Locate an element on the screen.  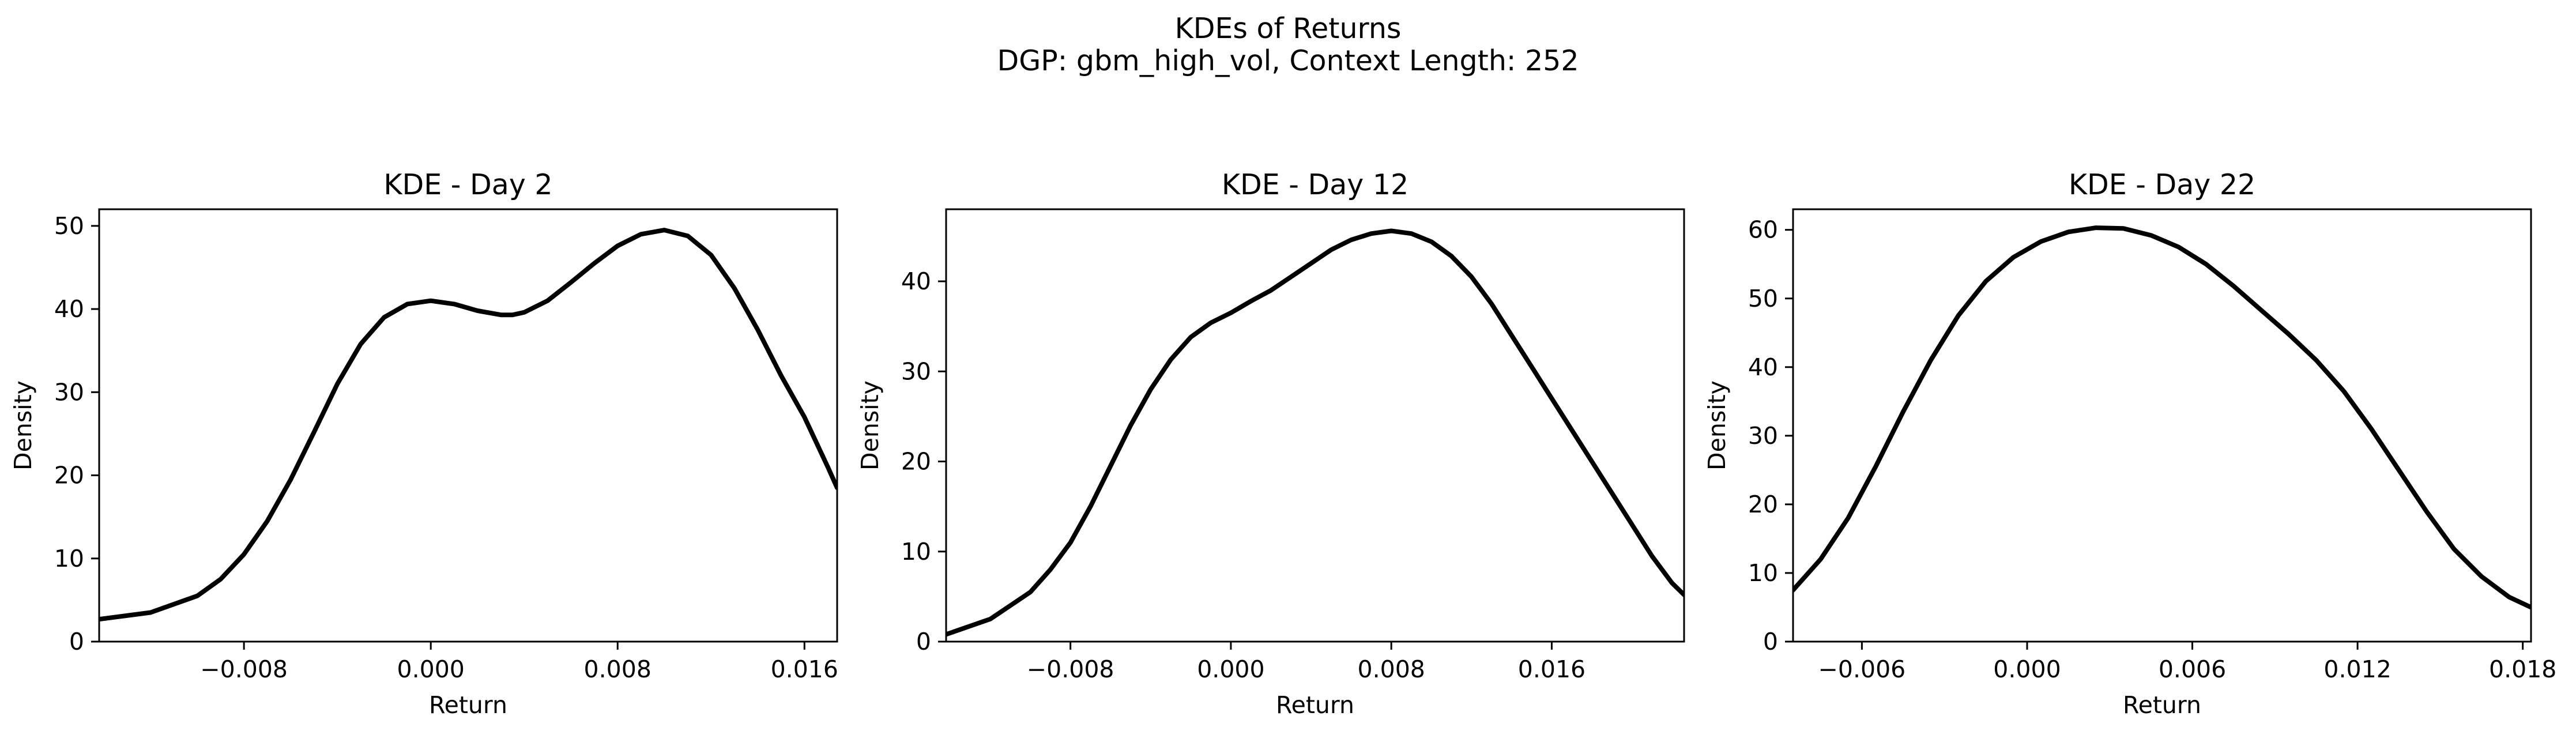
x-axis-label-3: Return is located at coordinates (2162, 705).